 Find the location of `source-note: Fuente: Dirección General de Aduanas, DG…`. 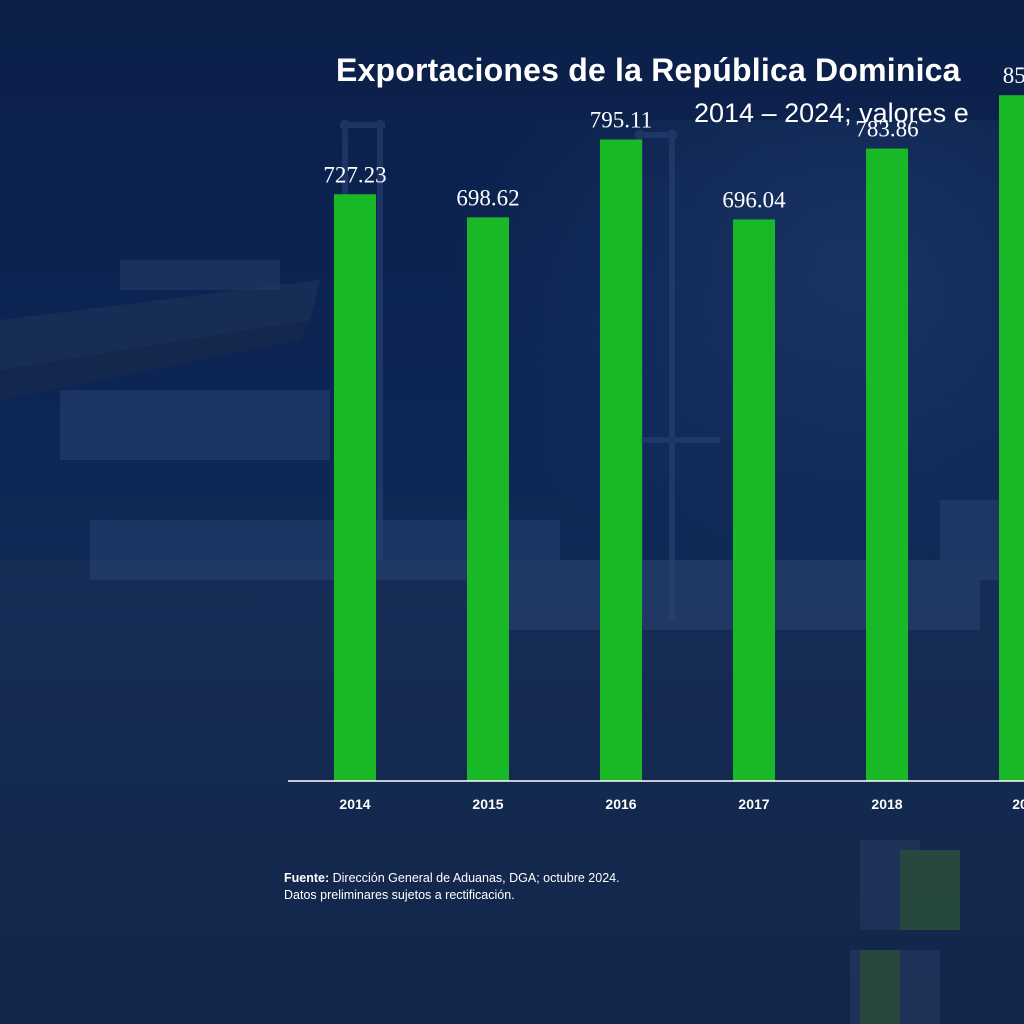

source-note: Fuente: Dirección General de Aduanas, DG… is located at coordinates (452, 887).